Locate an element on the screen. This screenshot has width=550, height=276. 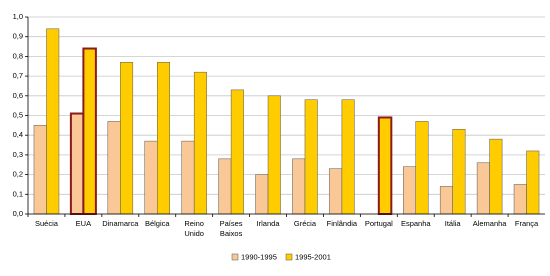
x-tick-label: Dinamarca is located at coordinates (120, 223).